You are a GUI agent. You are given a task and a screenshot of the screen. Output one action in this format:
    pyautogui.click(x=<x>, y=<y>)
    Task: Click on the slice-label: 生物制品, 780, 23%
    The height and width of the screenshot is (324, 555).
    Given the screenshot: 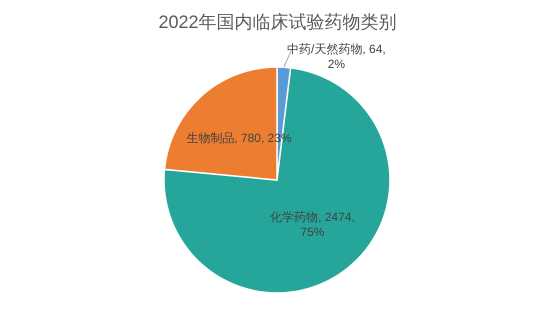 What is the action you would take?
    pyautogui.click(x=239, y=138)
    